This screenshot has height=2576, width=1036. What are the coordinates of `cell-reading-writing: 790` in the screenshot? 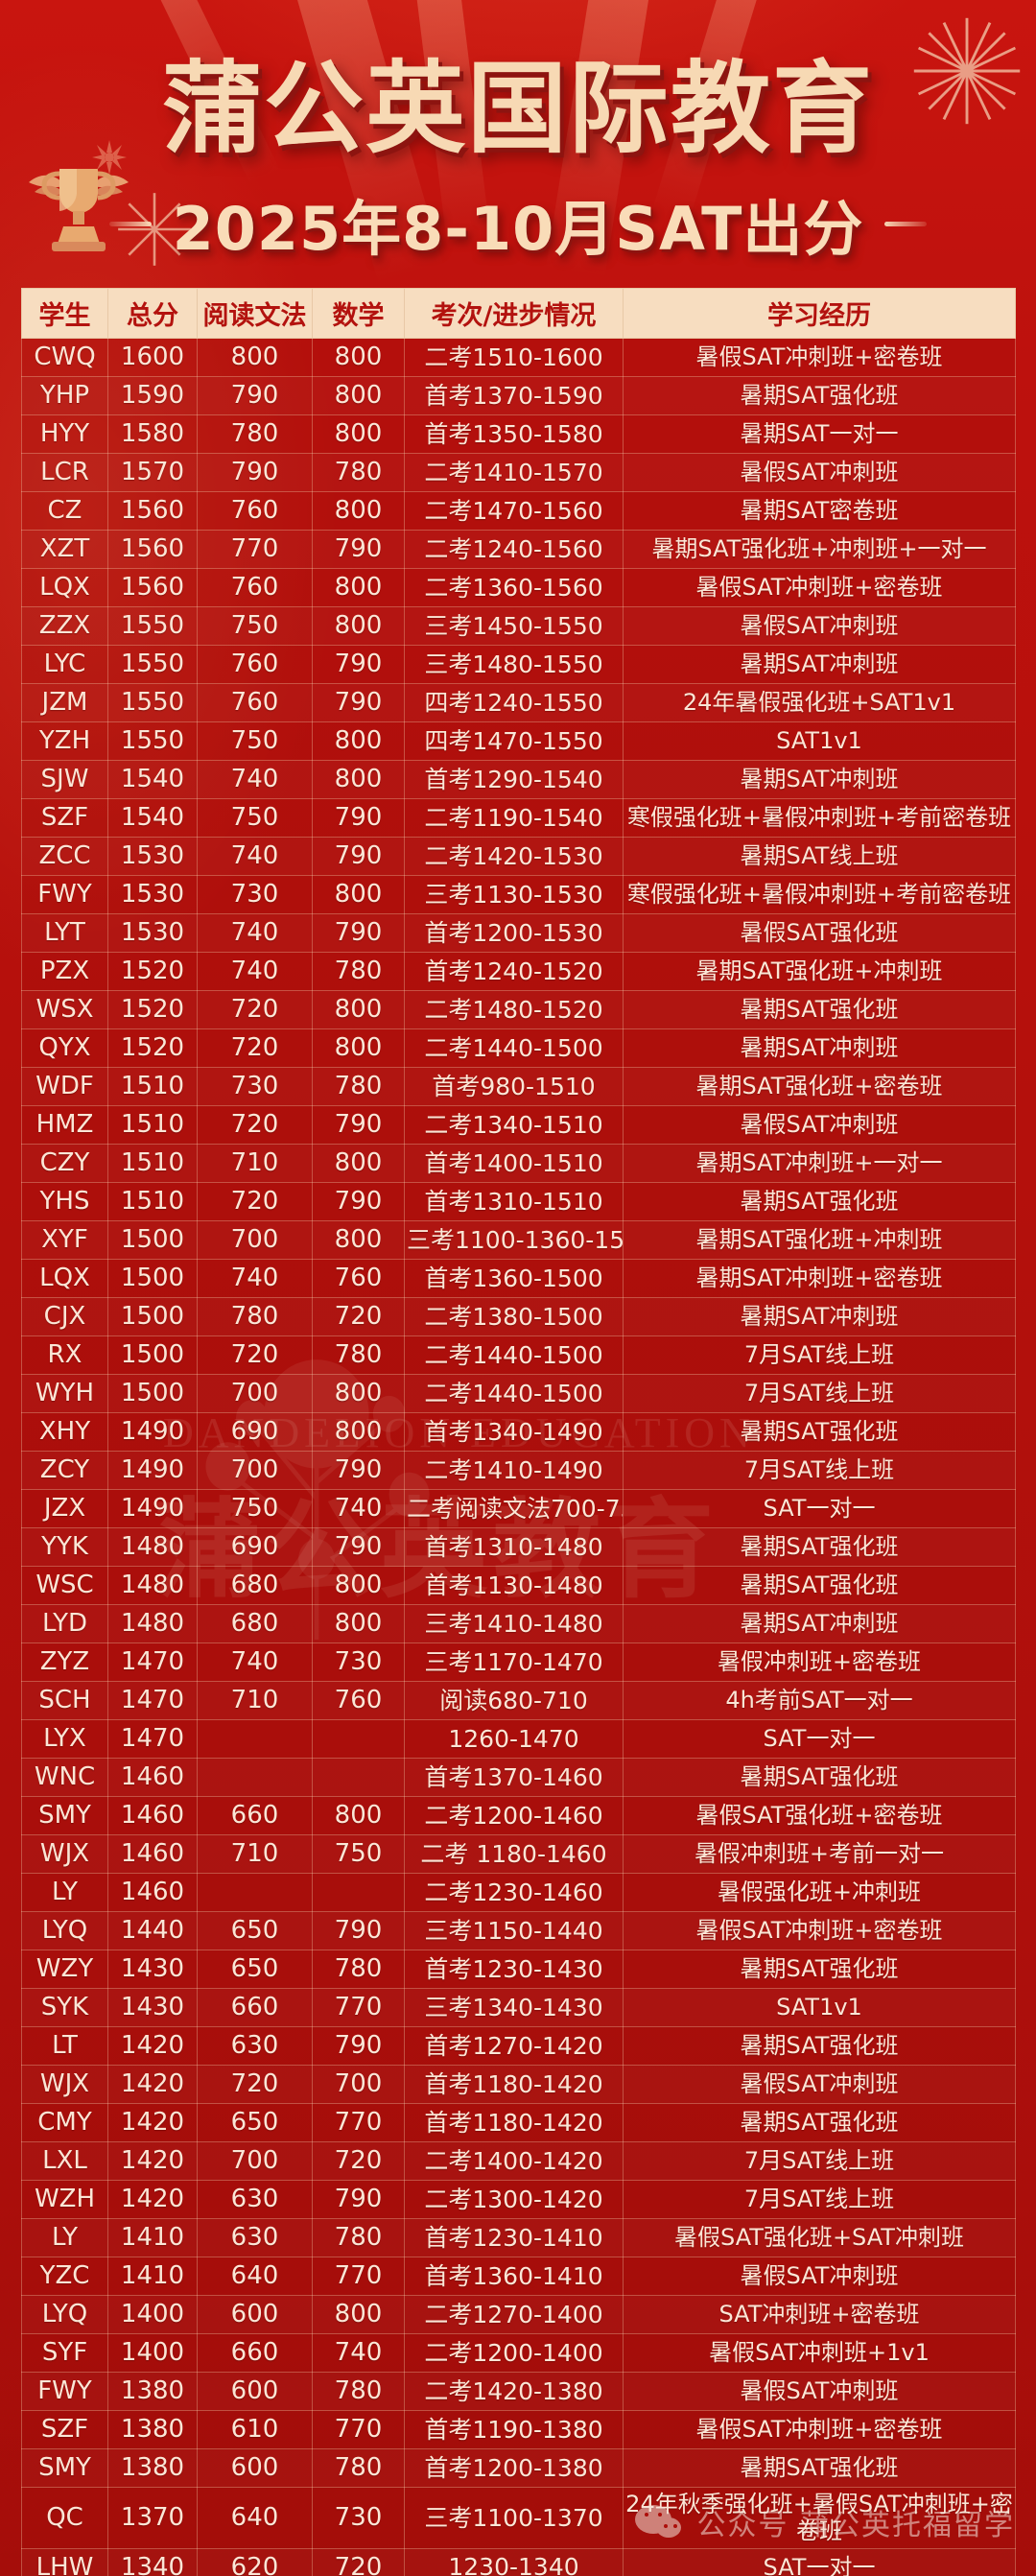 It's located at (255, 395).